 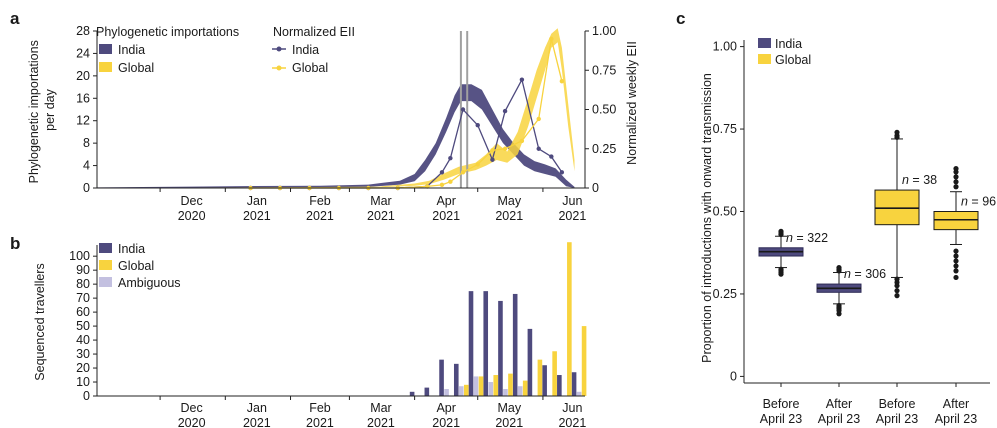 What do you see at coordinates (15, 243) in the screenshot?
I see `panel-label-b: b` at bounding box center [15, 243].